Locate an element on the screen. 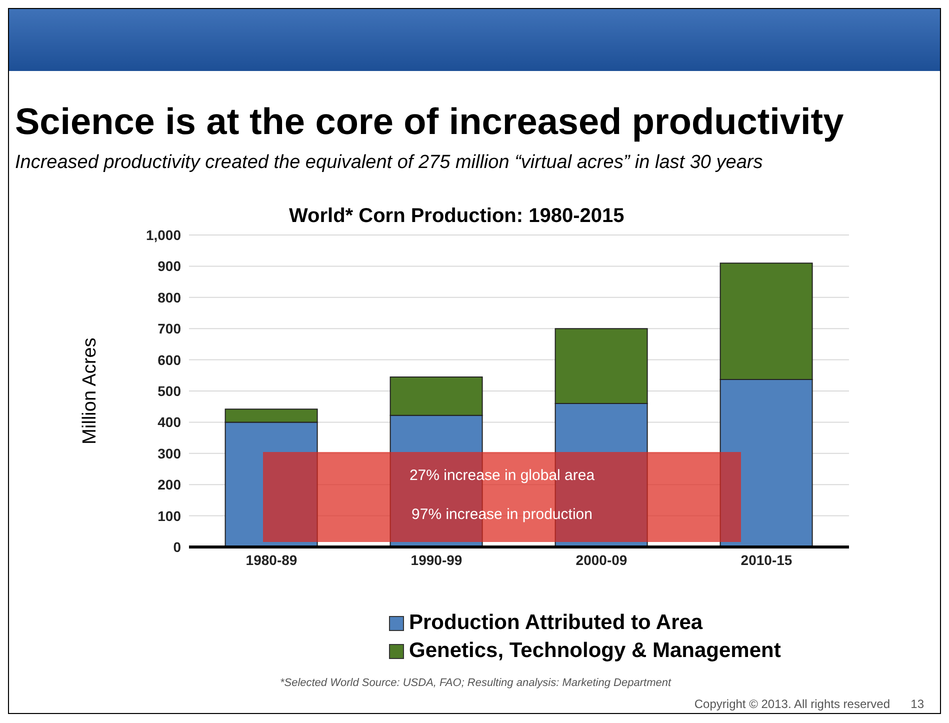  chart-subtitle: Increased productivity created the equivalent of 275 million “virtual acres” in last 30 years is located at coordinates (389, 163).